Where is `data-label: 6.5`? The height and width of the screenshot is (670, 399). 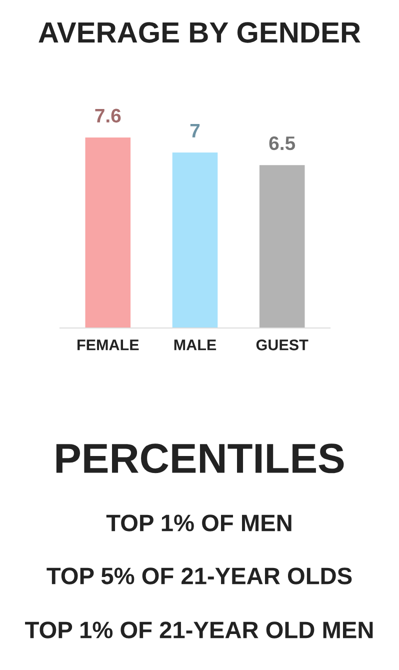
data-label: 6.5 is located at coordinates (282, 143).